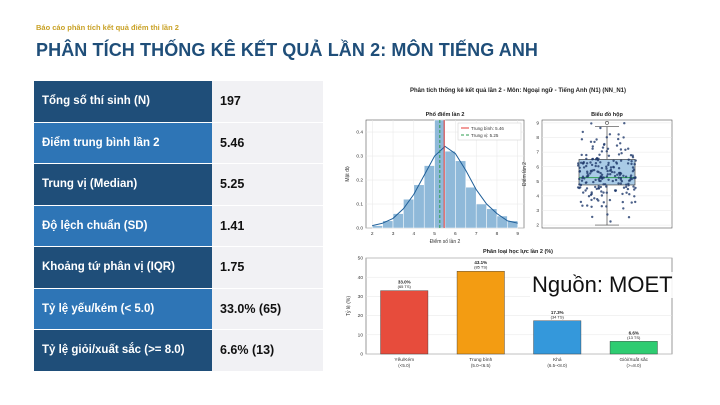 This screenshot has height=405, width=720. What do you see at coordinates (361, 335) in the screenshot?
I see `y-tick-label: 10` at bounding box center [361, 335].